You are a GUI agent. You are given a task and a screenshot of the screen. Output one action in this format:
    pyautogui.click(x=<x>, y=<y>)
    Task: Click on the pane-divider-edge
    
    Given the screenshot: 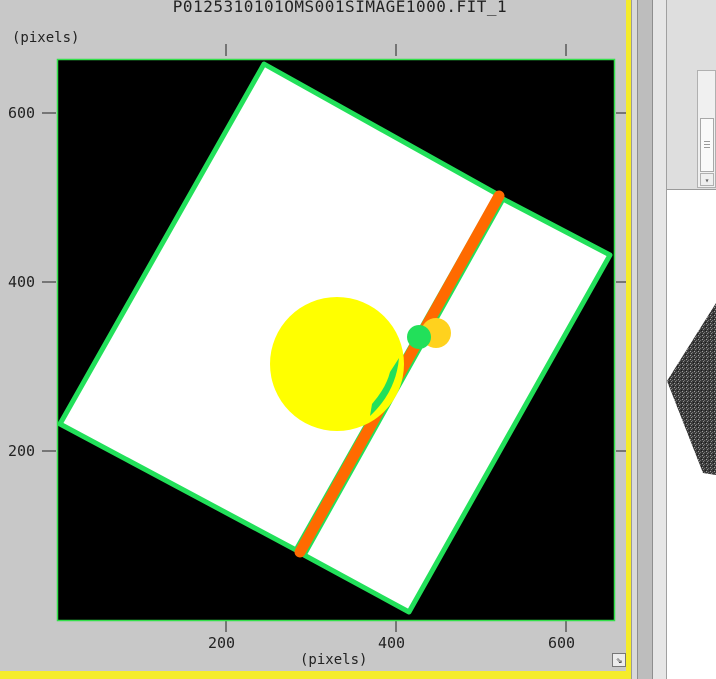 What is the action you would take?
    pyautogui.click(x=660, y=339)
    